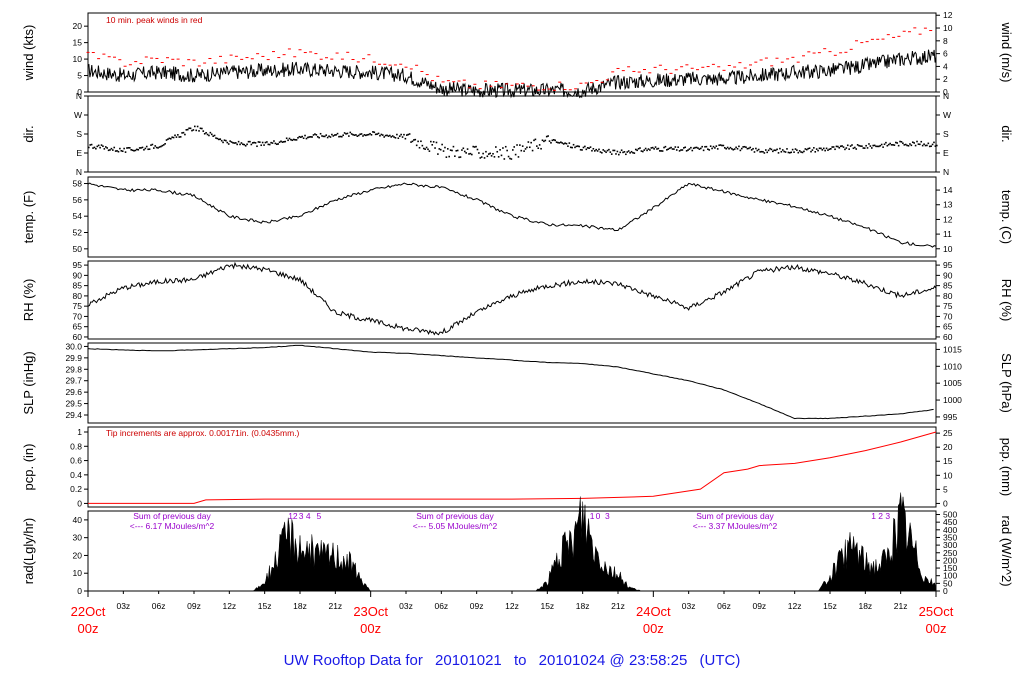 Image resolution: width=1024 pixels, height=700 pixels. Describe the element at coordinates (455, 516) in the screenshot. I see `rad-daily-sum-label: Sum of previous day` at that location.